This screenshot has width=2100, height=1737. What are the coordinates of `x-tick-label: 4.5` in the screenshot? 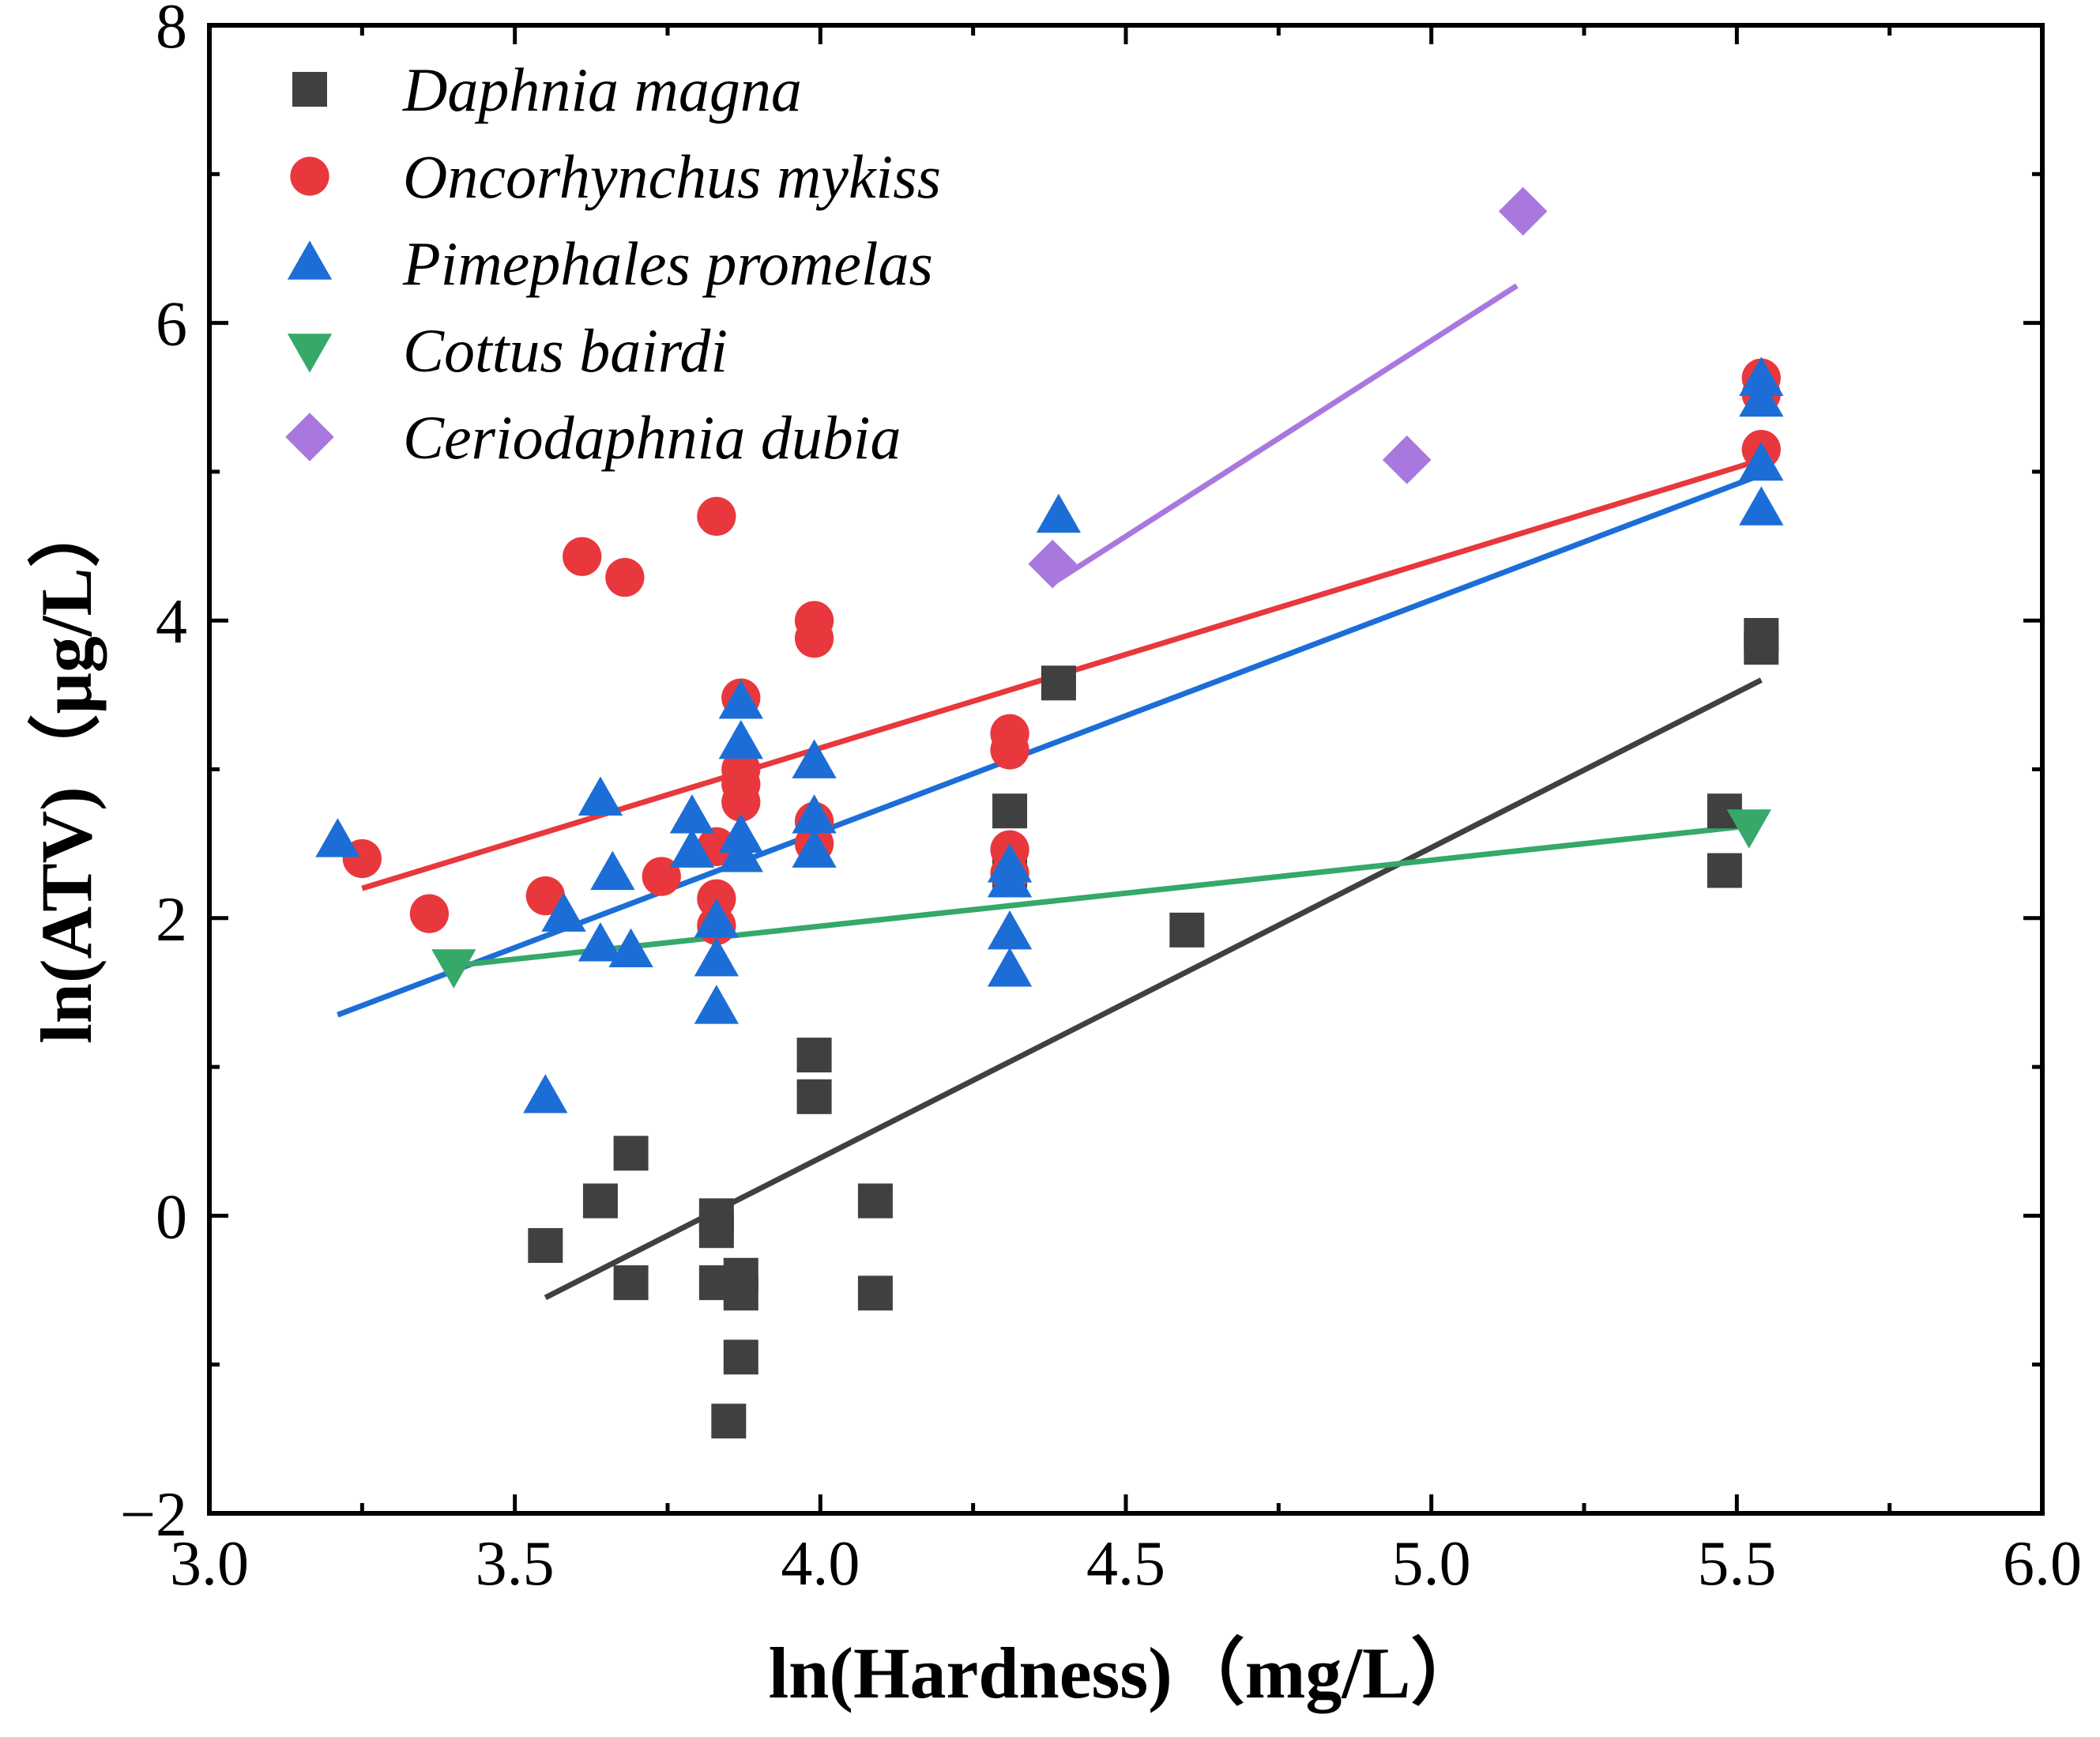 It's located at (1125, 1564).